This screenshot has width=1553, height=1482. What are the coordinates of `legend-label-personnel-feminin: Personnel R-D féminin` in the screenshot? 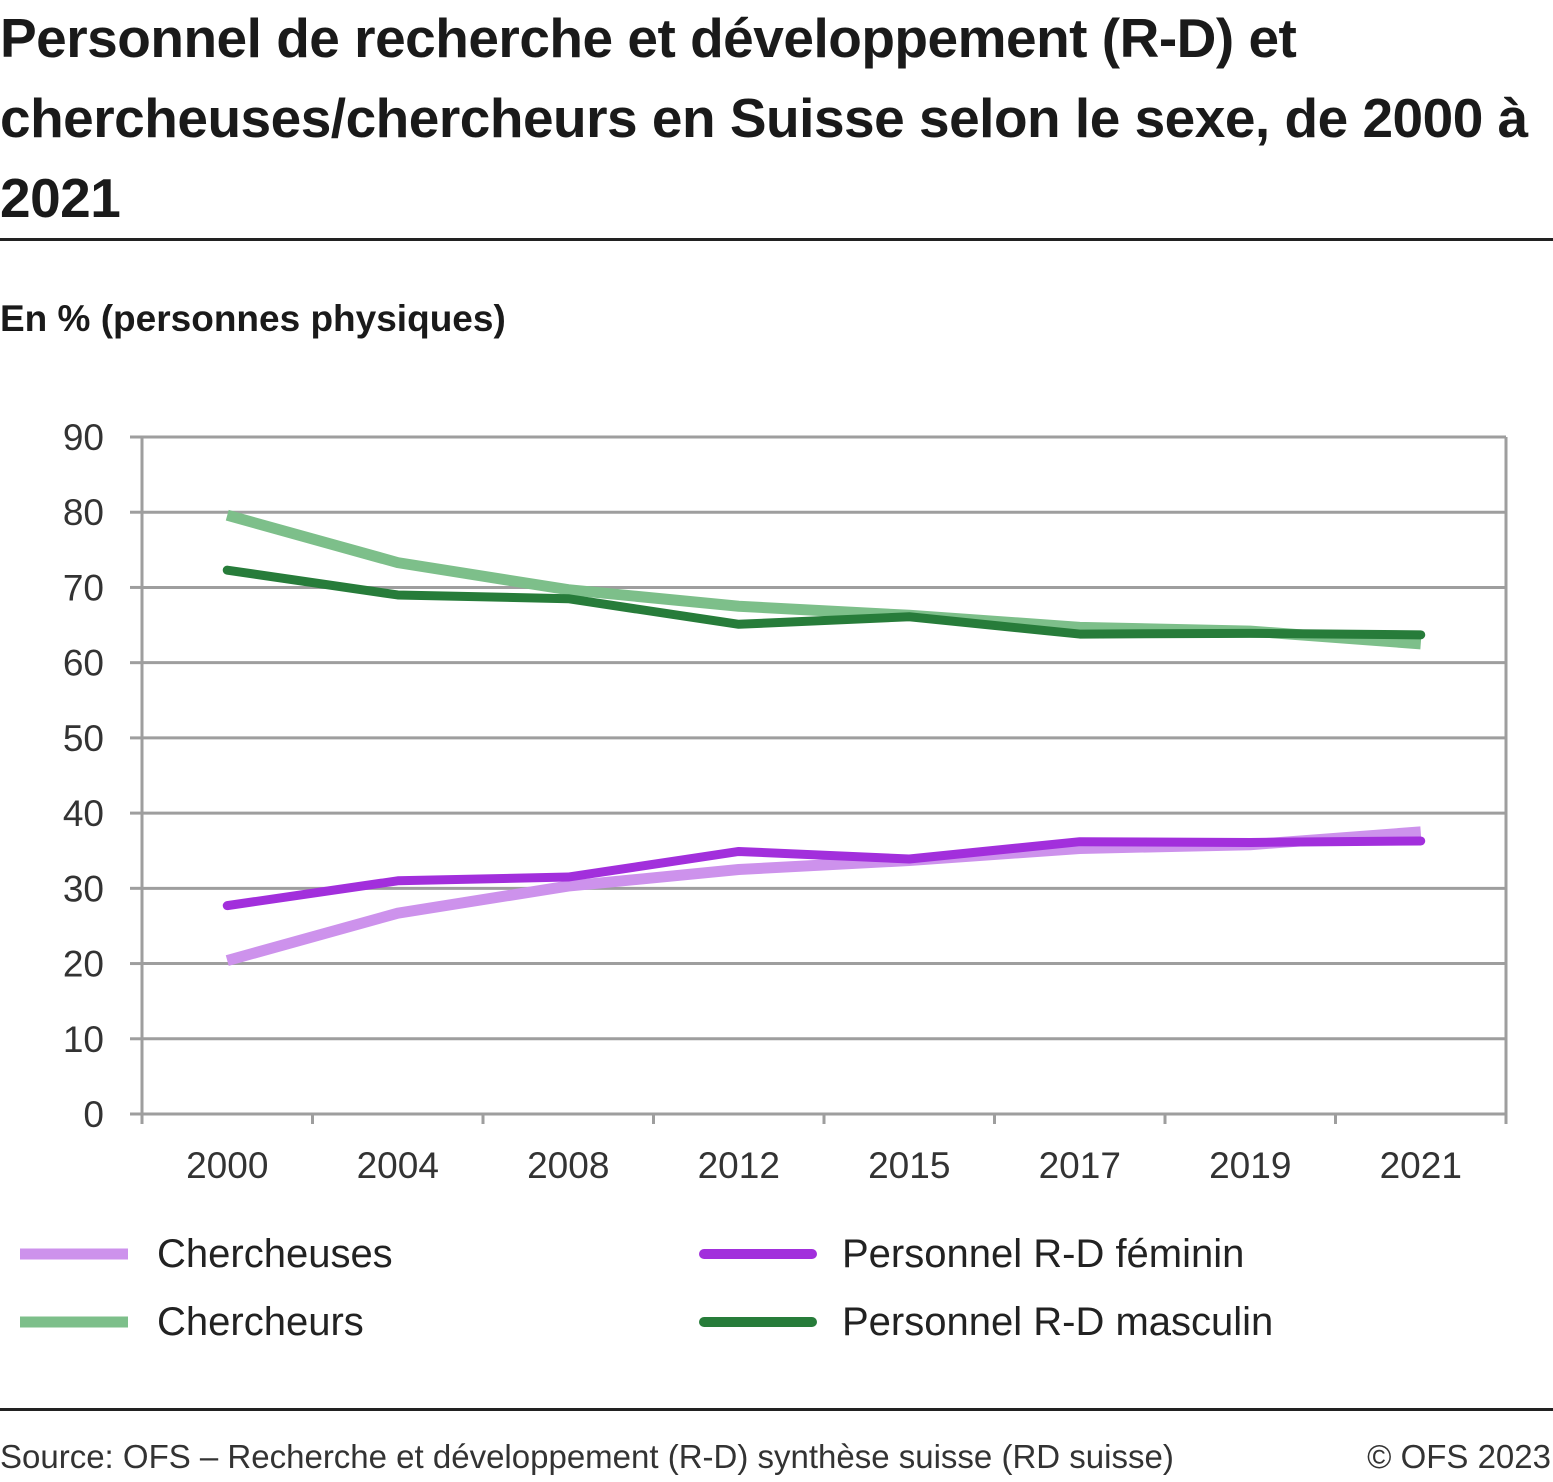 It's located at (1043, 1254).